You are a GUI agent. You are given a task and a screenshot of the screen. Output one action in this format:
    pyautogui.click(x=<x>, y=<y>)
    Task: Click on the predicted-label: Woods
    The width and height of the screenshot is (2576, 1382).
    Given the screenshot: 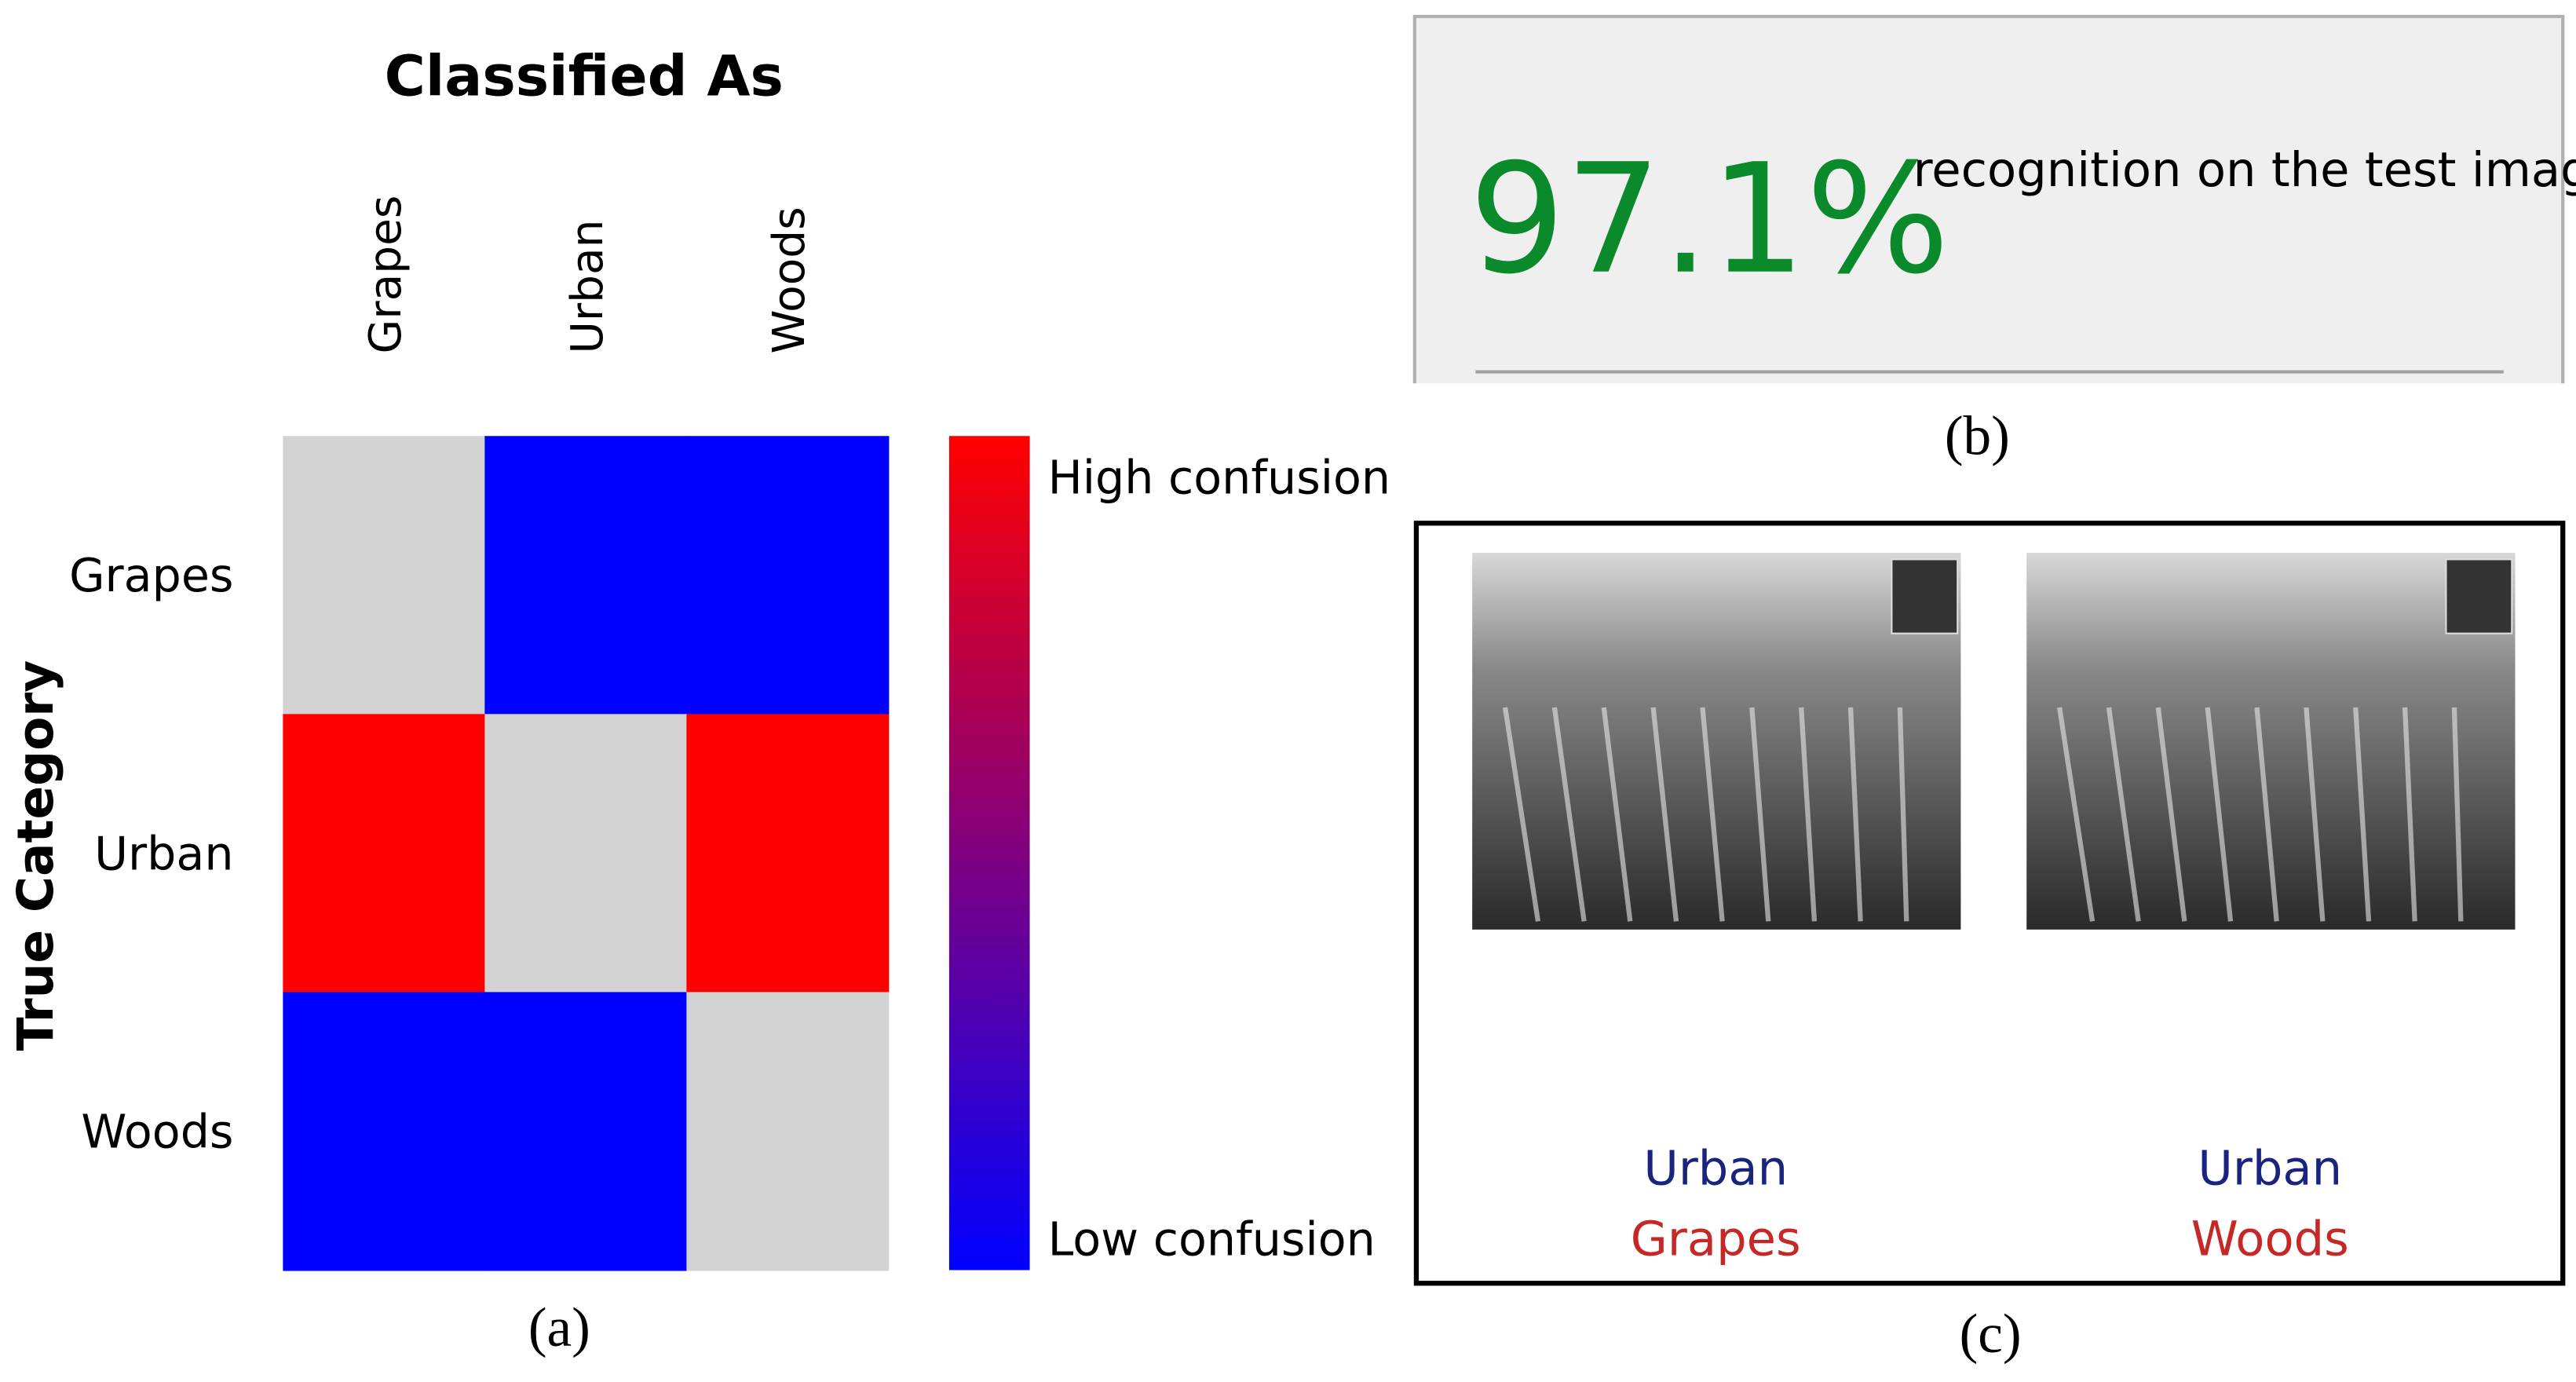 What is the action you would take?
    pyautogui.click(x=2270, y=1239)
    